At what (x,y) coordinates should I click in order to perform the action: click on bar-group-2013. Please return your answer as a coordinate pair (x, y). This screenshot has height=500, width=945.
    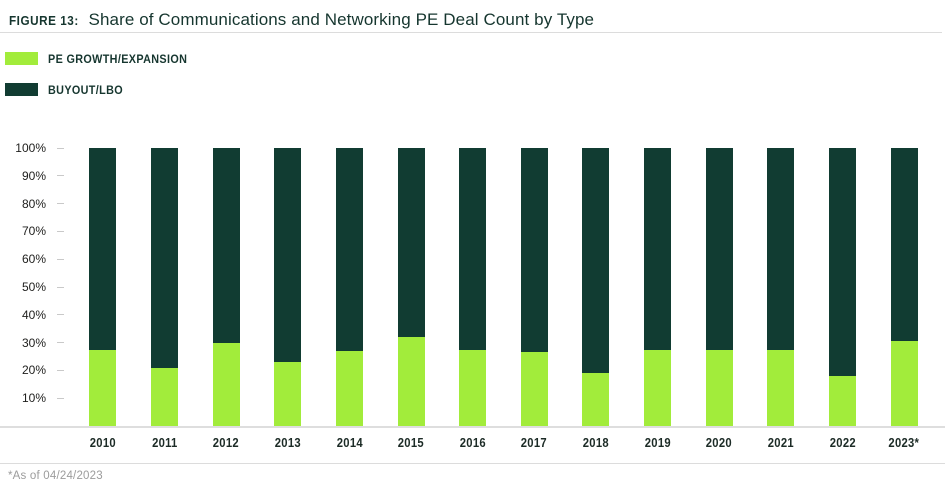
    Looking at the image, I should click on (288, 287).